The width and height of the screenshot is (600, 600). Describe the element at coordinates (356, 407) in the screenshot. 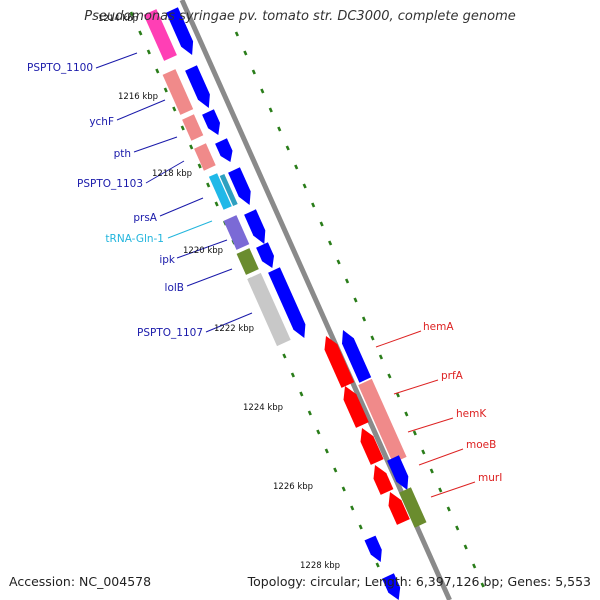

I see `feature-prfa` at that location.